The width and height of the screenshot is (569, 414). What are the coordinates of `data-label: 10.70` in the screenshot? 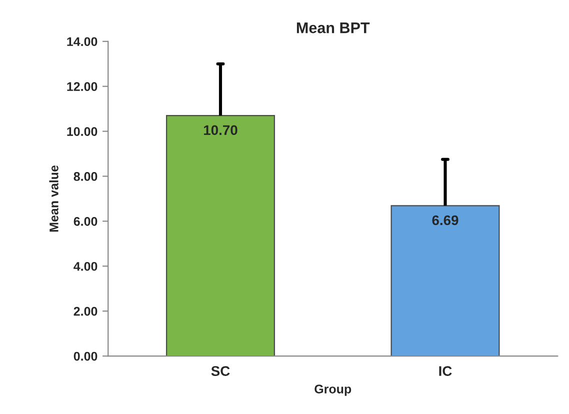 It's located at (221, 130).